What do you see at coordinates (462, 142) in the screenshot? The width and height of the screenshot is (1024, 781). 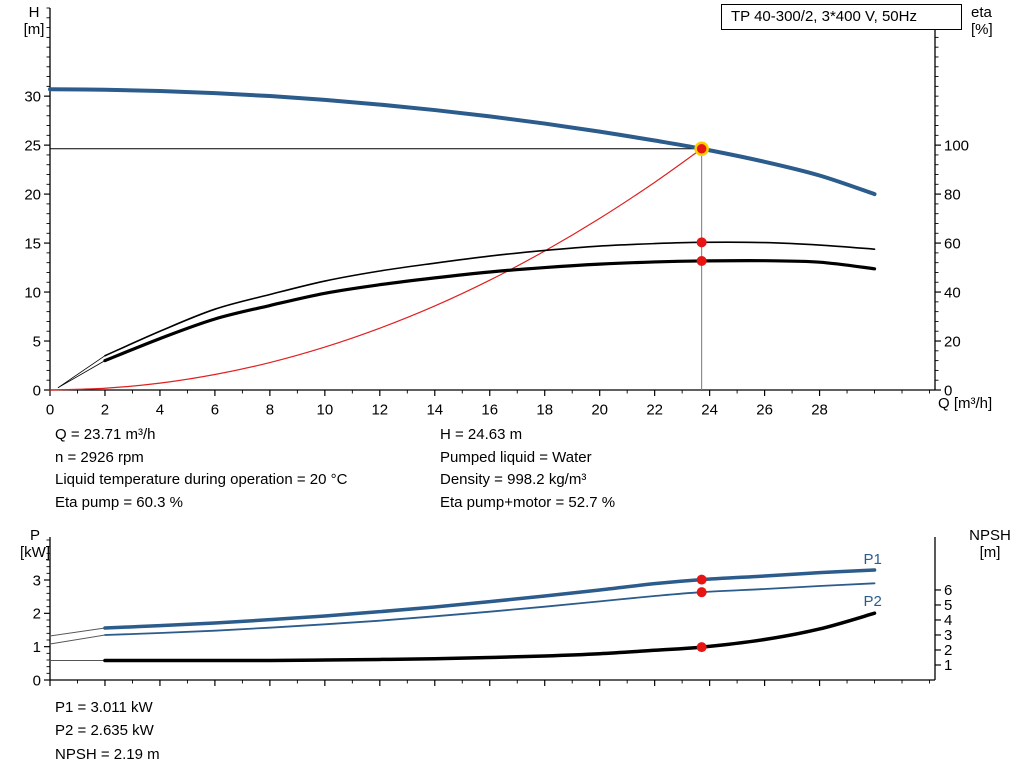 I see `pump-hq-curve` at bounding box center [462, 142].